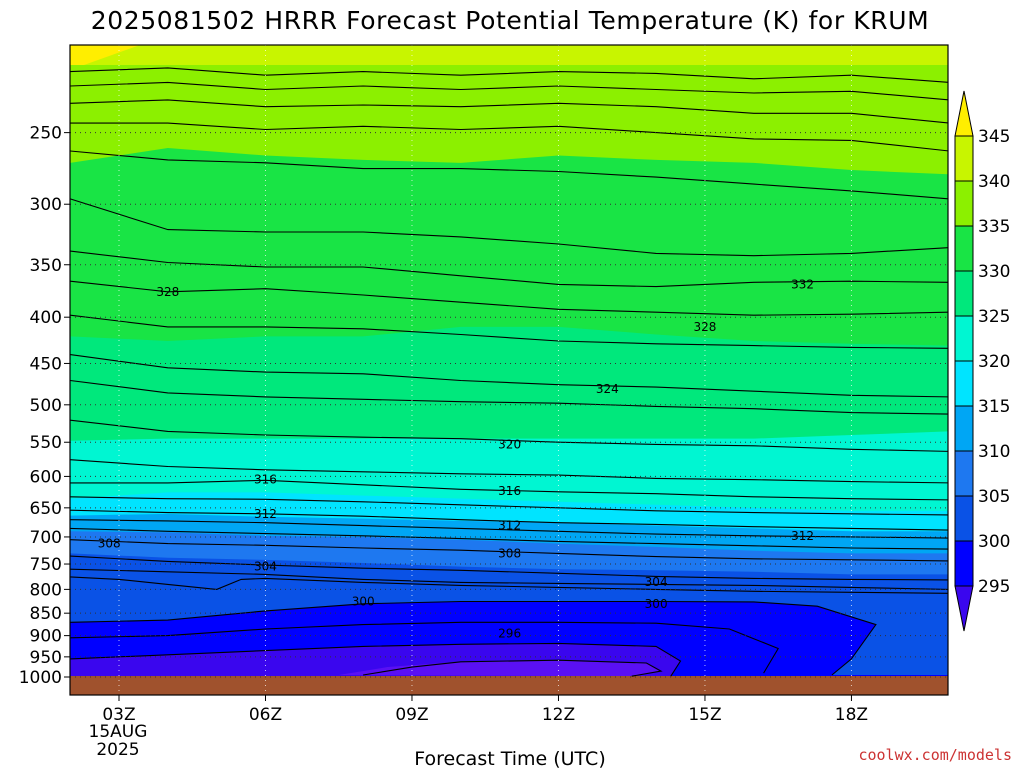 Image resolution: width=1024 pixels, height=768 pixels. Describe the element at coordinates (558, 715) in the screenshot. I see `x-tick-label: 12Z` at that location.